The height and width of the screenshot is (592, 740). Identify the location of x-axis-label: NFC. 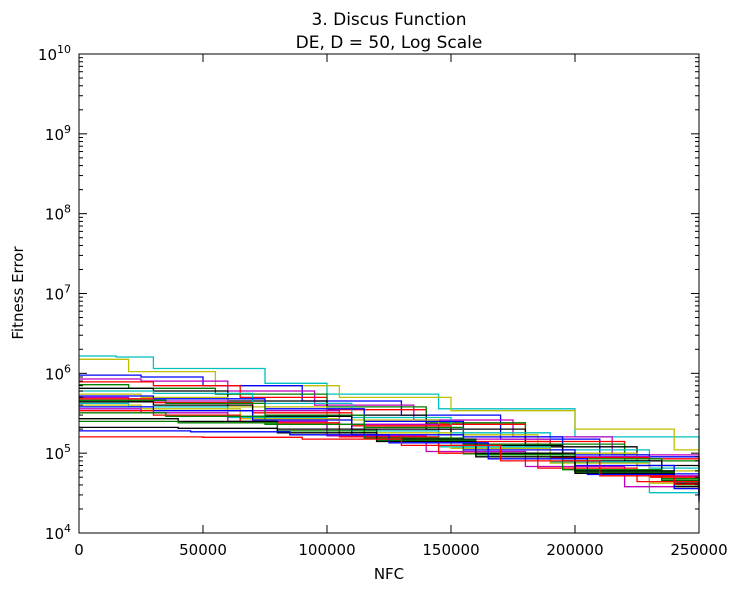
(389, 574).